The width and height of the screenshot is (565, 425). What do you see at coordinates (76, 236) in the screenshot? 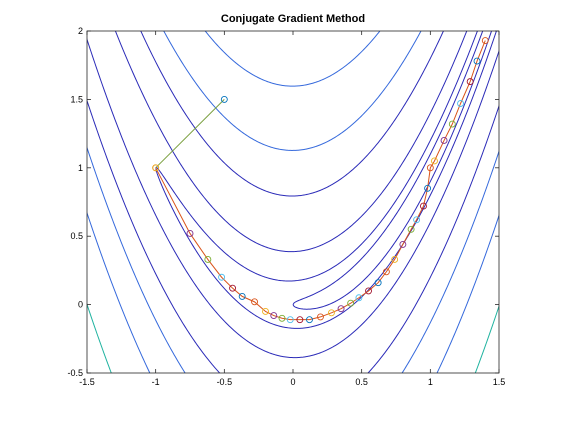
I see `y-tick-label: 0.5` at bounding box center [76, 236].